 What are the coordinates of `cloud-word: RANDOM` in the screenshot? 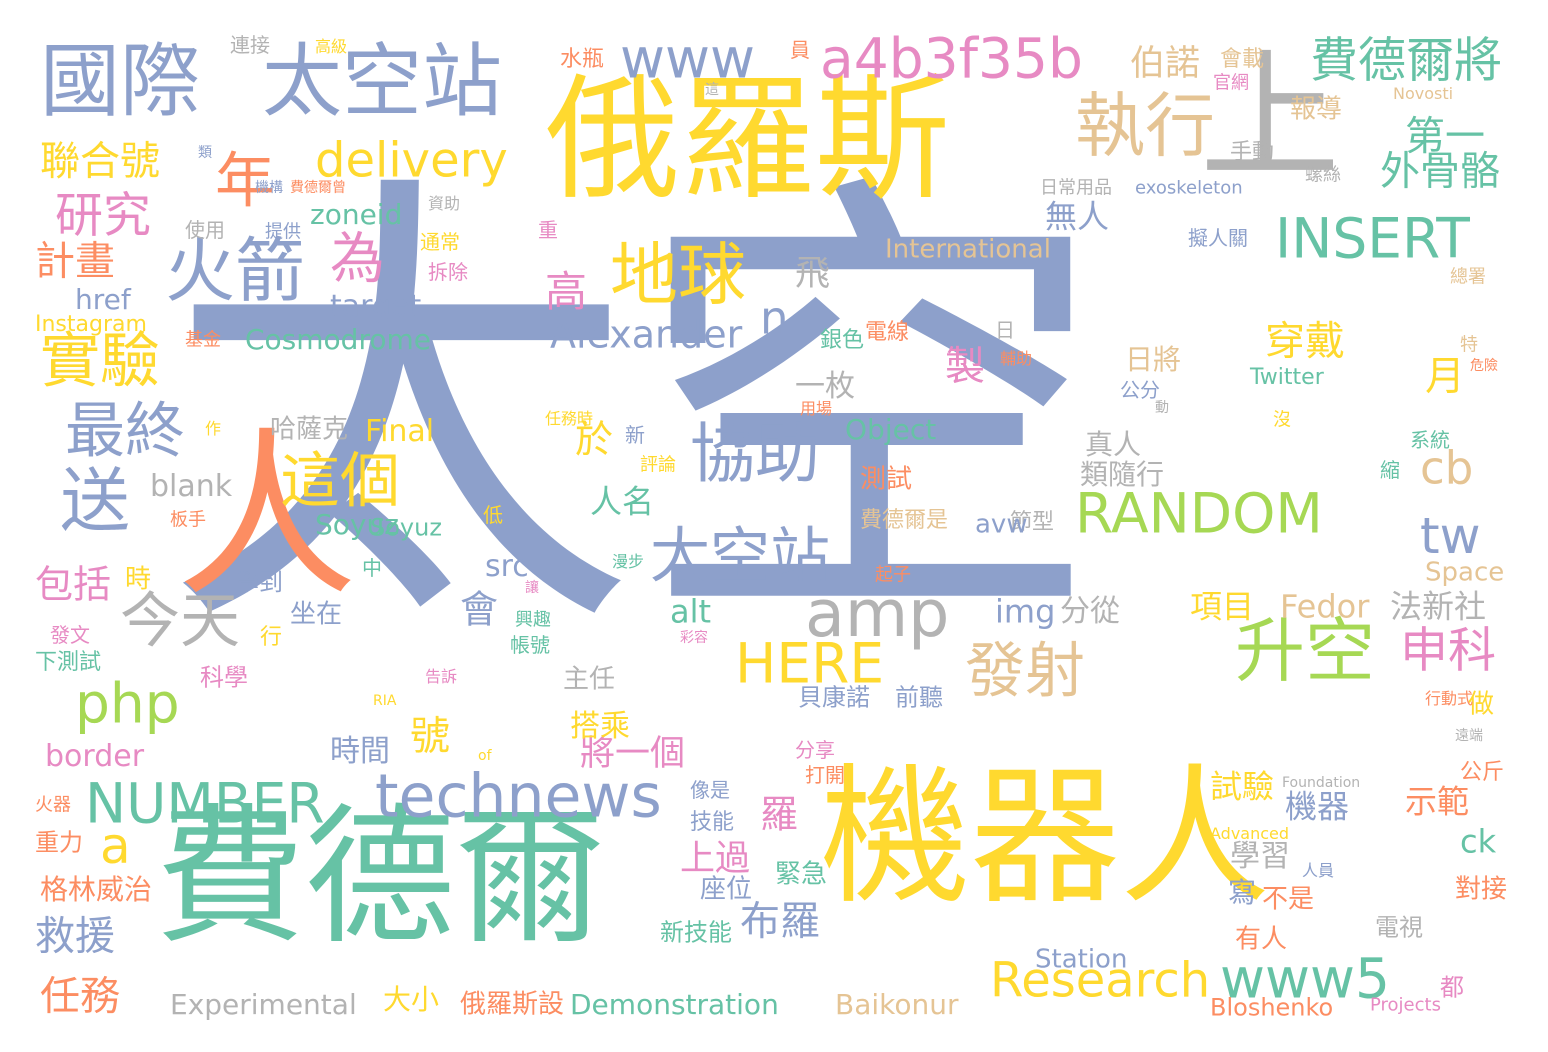 It's located at (1199, 513).